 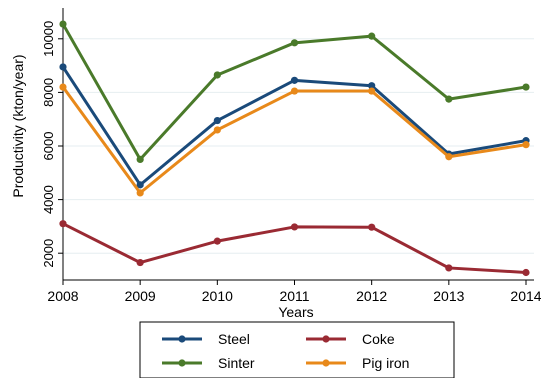 What do you see at coordinates (357, 363) in the screenshot?
I see `legend-item: Pig iron` at bounding box center [357, 363].